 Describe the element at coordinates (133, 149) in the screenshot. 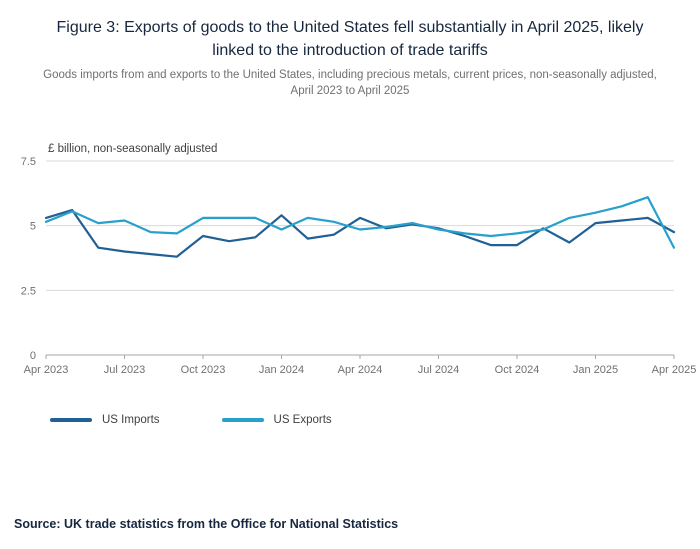

I see `y-axis-unit-label: £ billion, non-seasonally adjusted` at that location.